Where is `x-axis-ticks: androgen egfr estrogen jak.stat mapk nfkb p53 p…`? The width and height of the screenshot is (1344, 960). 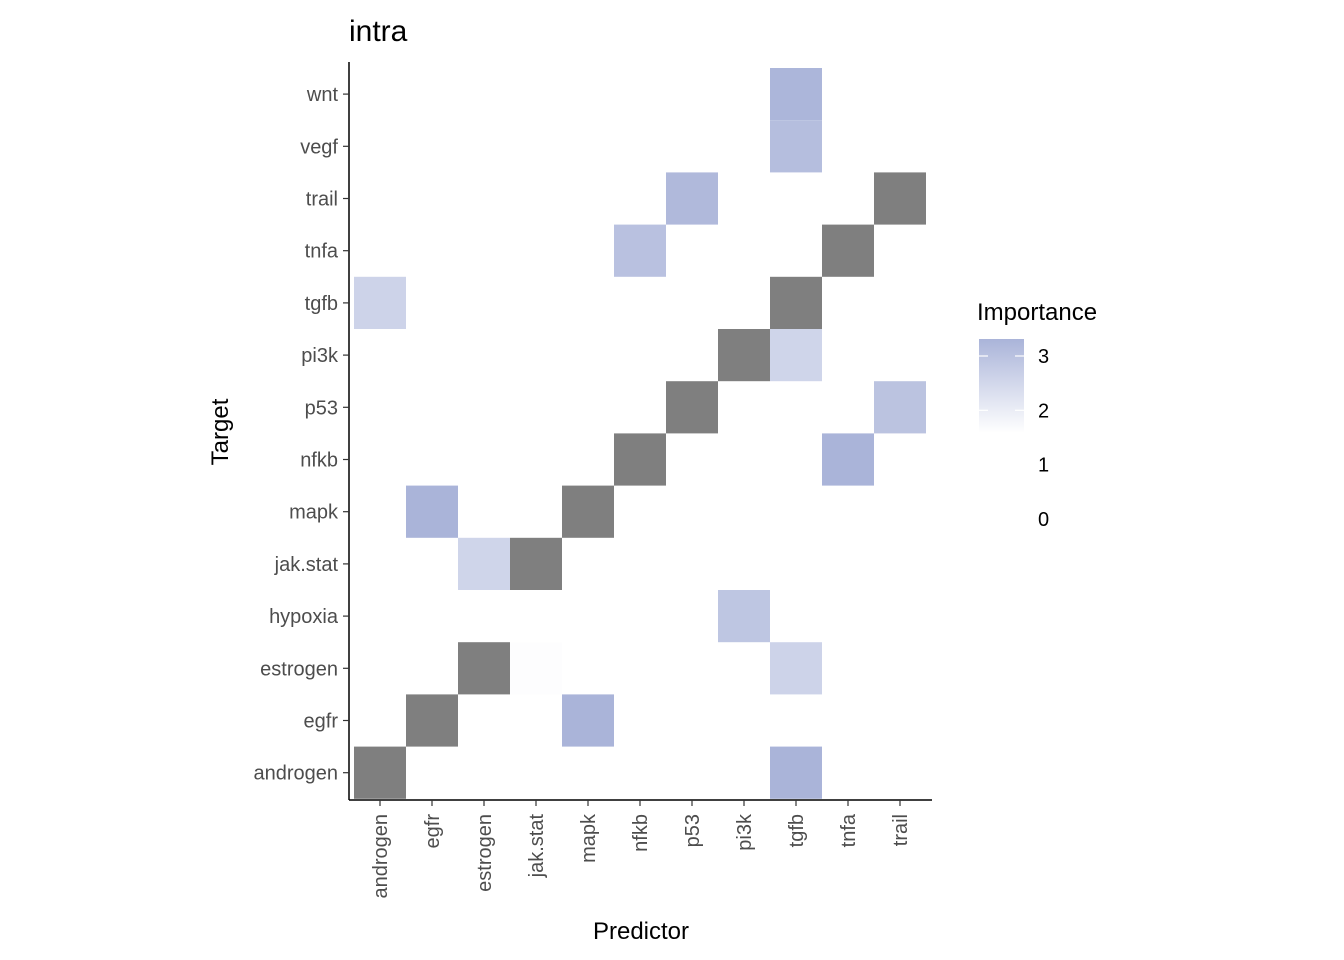 x-axis-ticks: androgen egfr estrogen jak.stat mapk nfkb p53 p… is located at coordinates (641, 849).